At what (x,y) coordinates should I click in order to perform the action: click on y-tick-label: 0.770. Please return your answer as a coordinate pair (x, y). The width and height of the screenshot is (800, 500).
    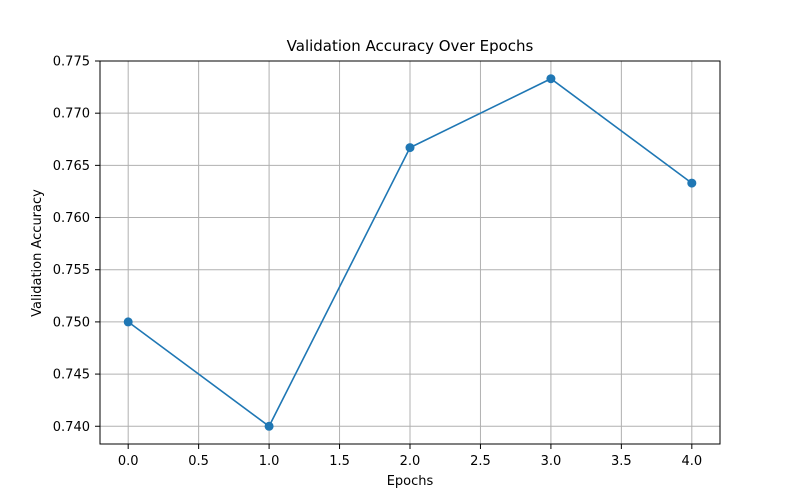
    Looking at the image, I should click on (71, 114).